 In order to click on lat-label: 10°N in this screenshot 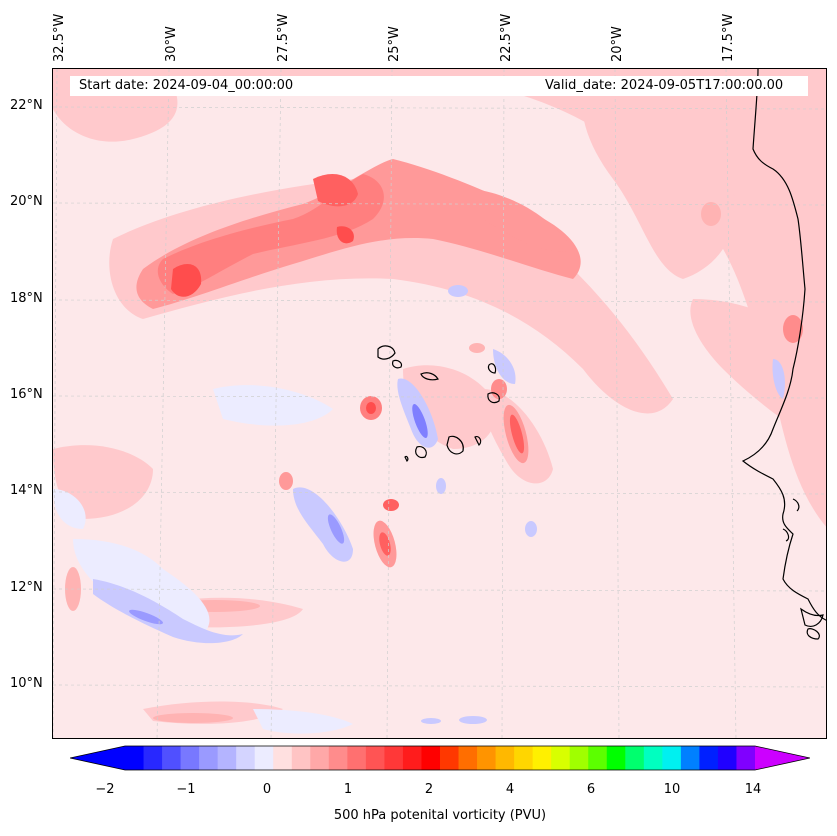, I will do `click(26, 683)`.